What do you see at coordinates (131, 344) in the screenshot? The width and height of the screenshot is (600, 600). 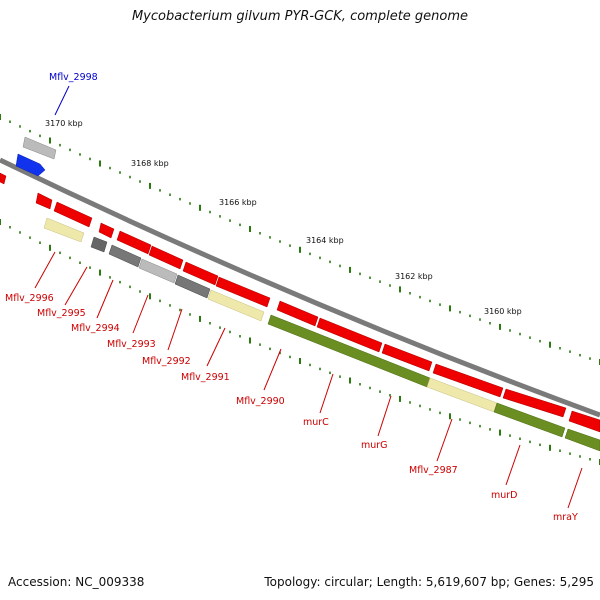 I see `gene-label: Mflv_2993` at bounding box center [131, 344].